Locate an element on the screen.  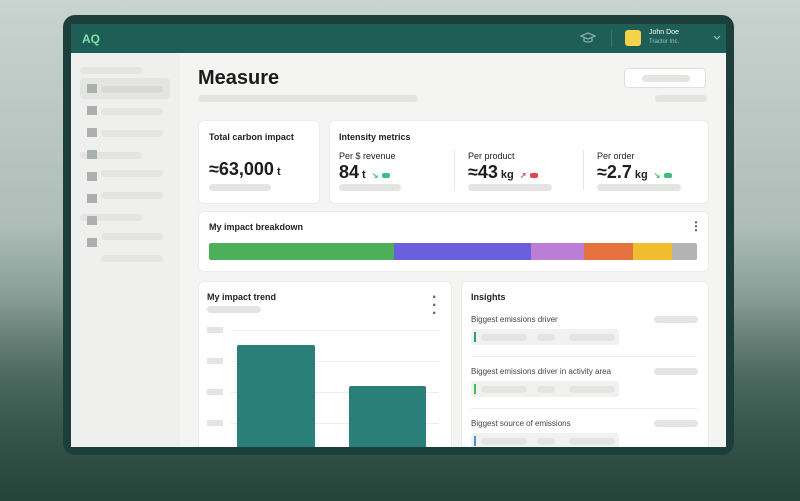
breakdown-card is located at coordinates (453, 241).